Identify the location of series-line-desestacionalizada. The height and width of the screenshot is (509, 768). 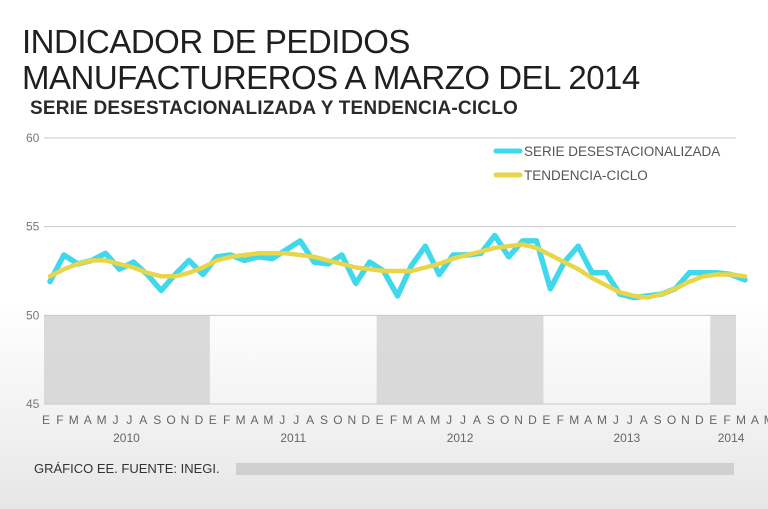
(397, 266).